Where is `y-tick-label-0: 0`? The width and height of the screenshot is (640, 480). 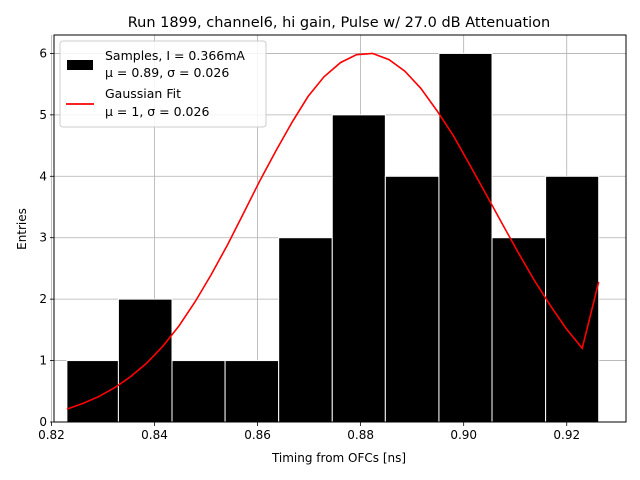 y-tick-label-0: 0 is located at coordinates (43, 422).